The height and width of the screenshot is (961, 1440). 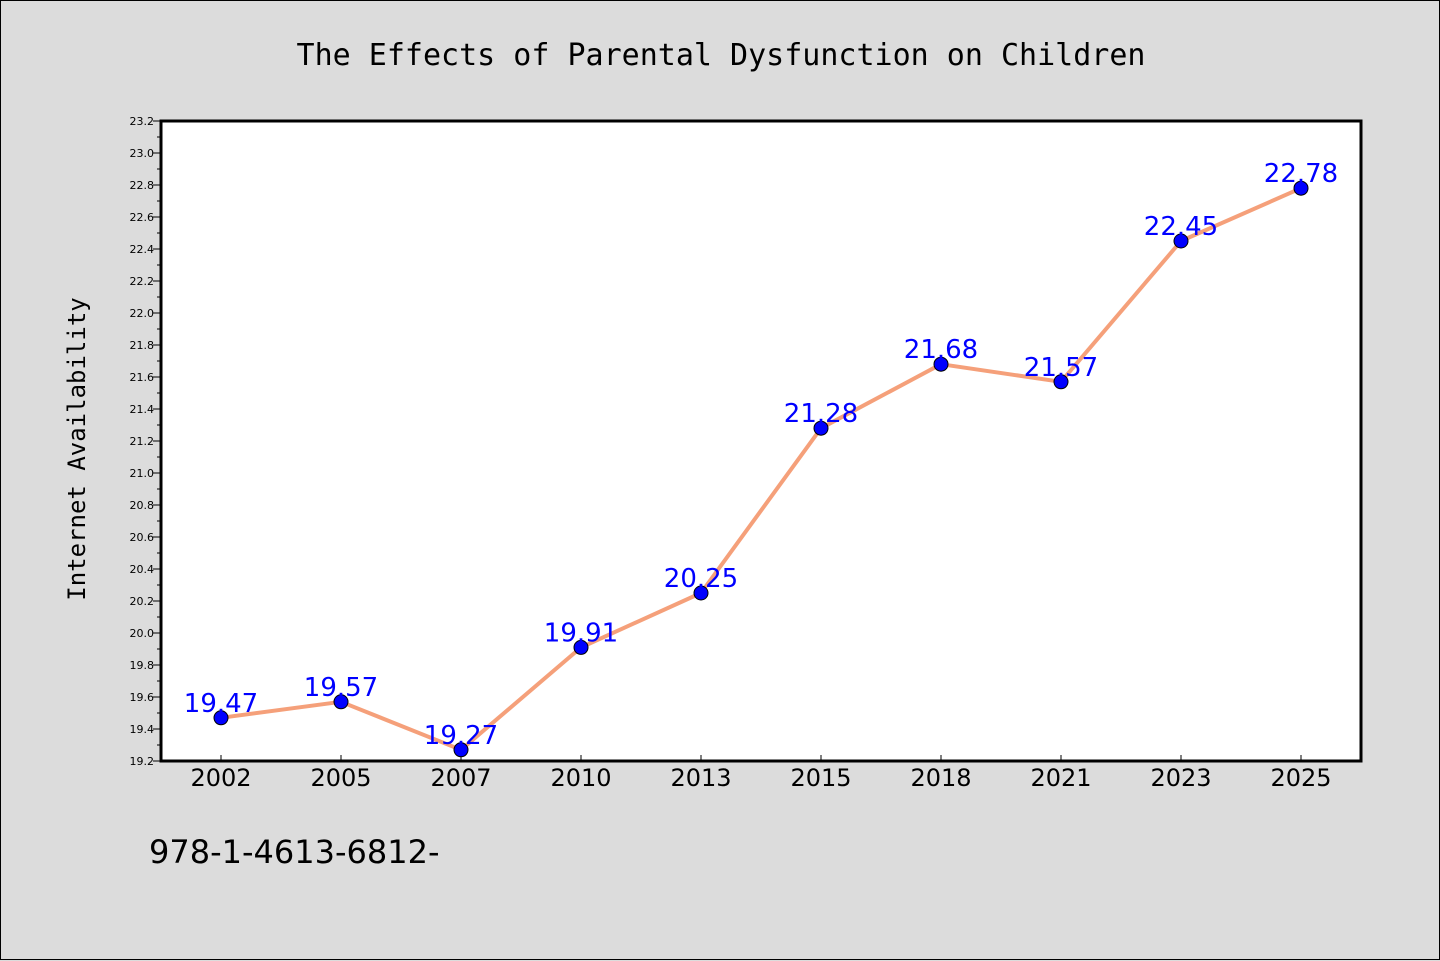 I want to click on x-tick-label: 2013, so click(x=700, y=778).